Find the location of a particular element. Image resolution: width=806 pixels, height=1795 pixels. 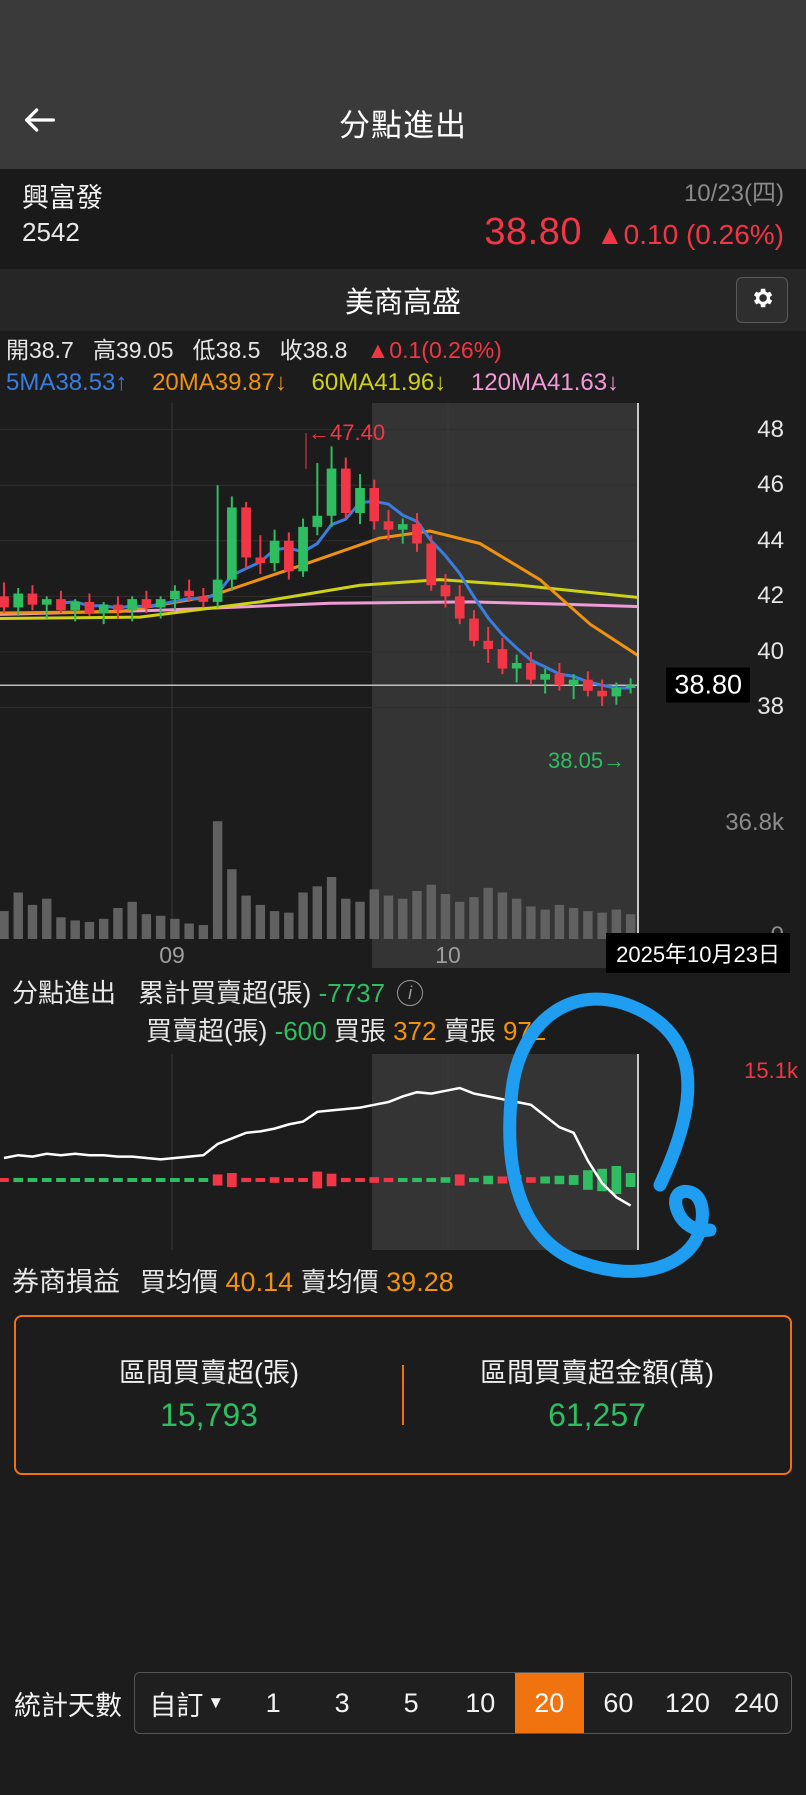

ohlc-close: 收38.8 is located at coordinates (313, 350).